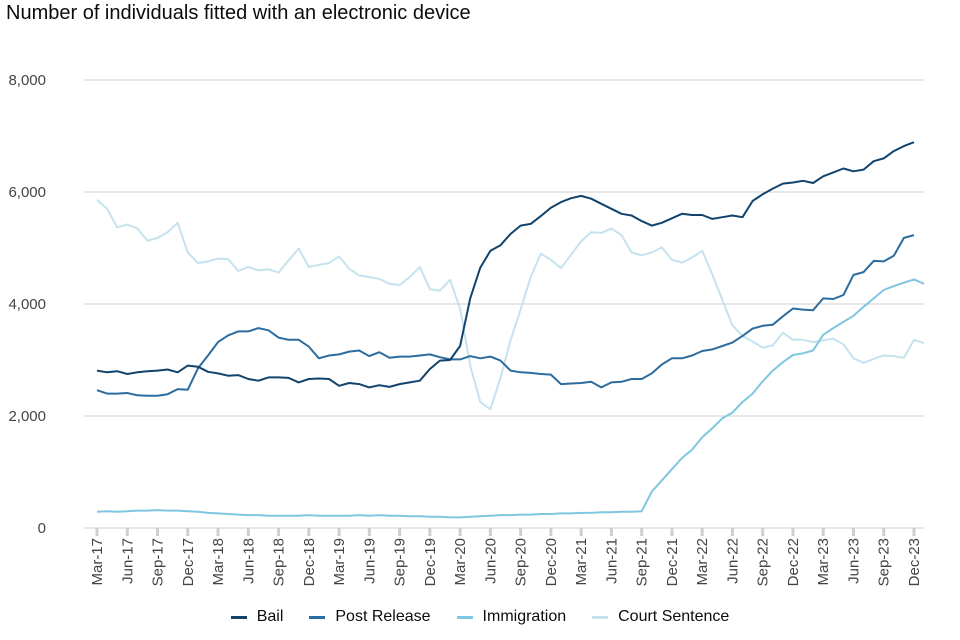 The image size is (960, 640). Describe the element at coordinates (309, 562) in the screenshot. I see `x-tick-label: Dec-18` at that location.